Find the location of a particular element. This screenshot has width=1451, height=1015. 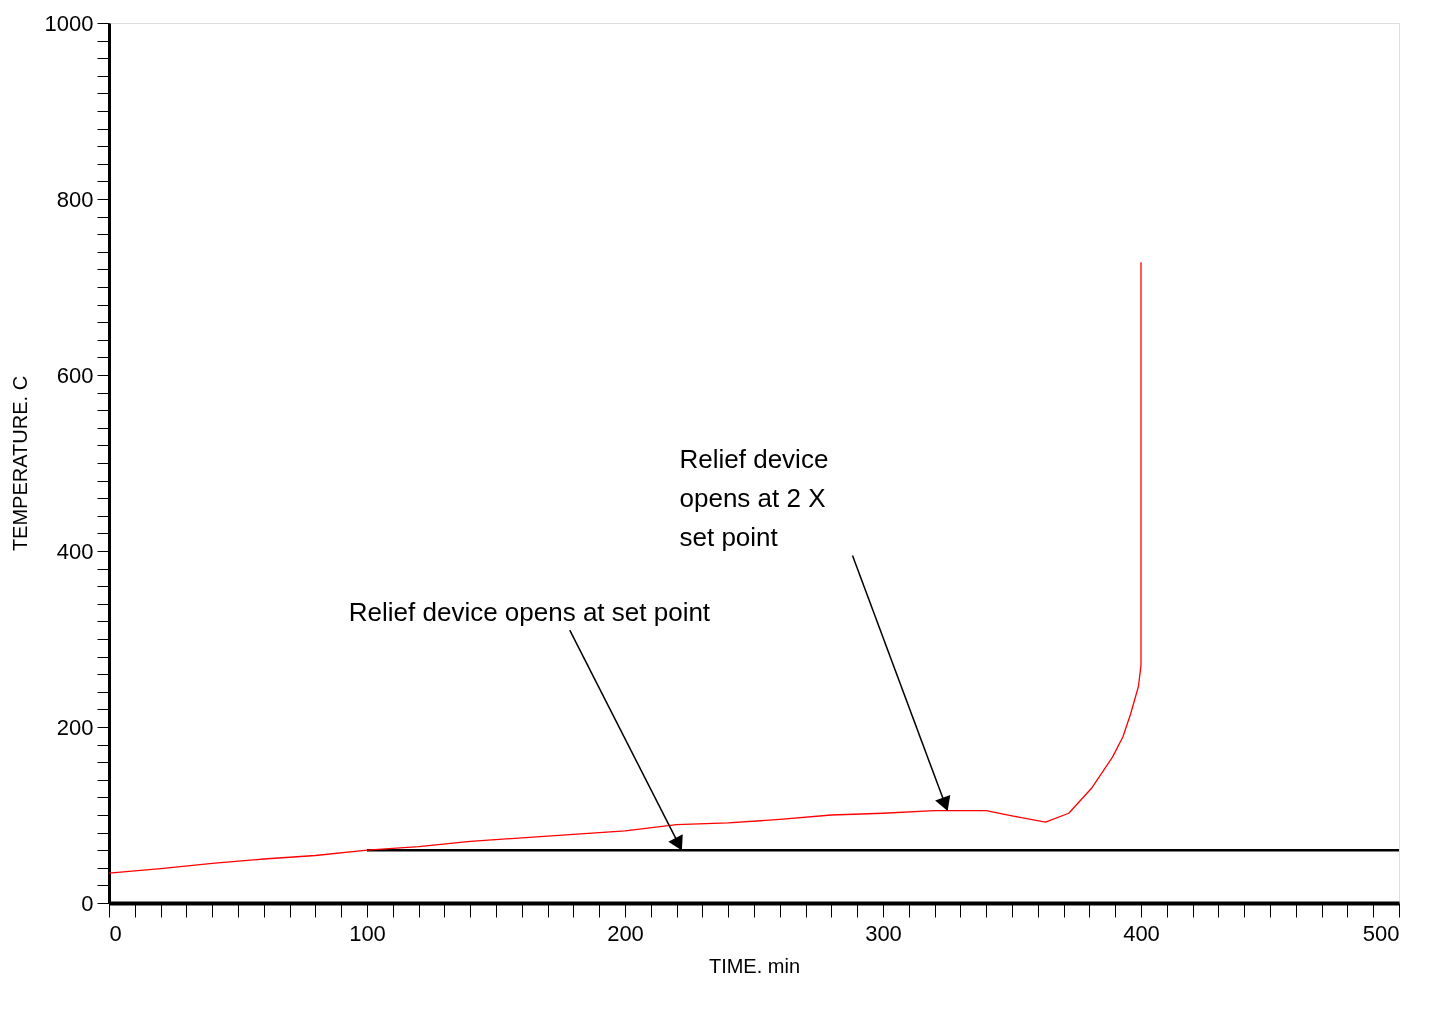

x-tick-label: 200 is located at coordinates (625, 933).